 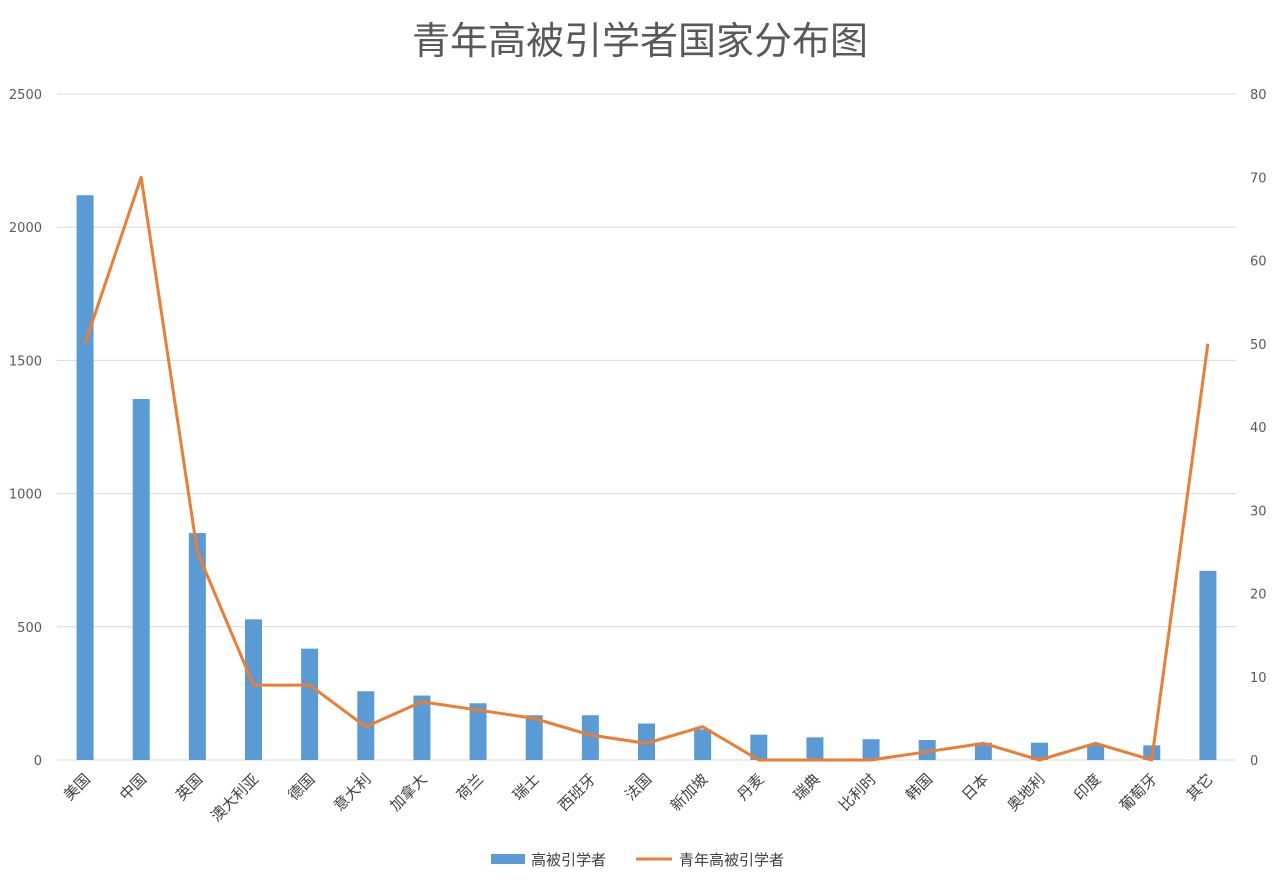 What do you see at coordinates (731, 860) in the screenshot?
I see `legend-line-label: 青年高被引学者` at bounding box center [731, 860].